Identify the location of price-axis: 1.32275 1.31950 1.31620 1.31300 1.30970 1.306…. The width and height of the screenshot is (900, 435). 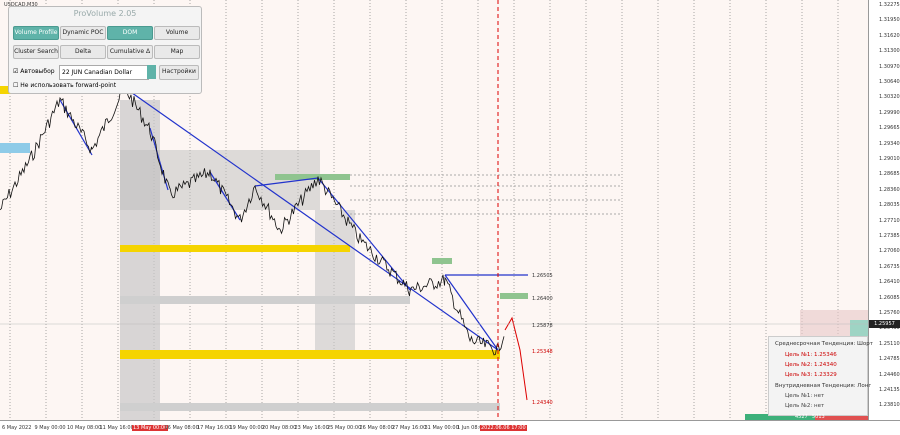
(884, 210).